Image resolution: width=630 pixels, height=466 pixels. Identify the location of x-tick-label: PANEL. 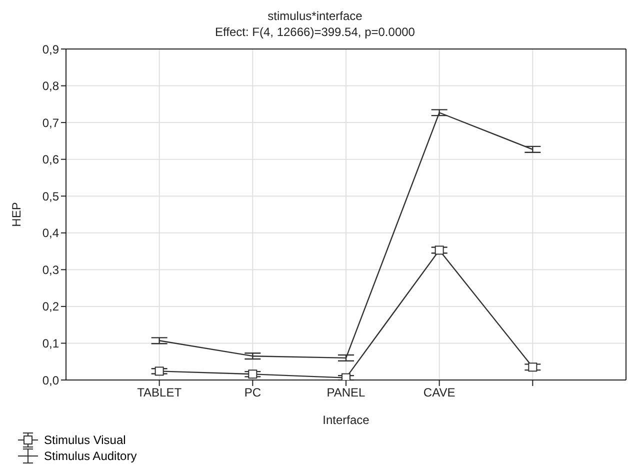
(346, 393).